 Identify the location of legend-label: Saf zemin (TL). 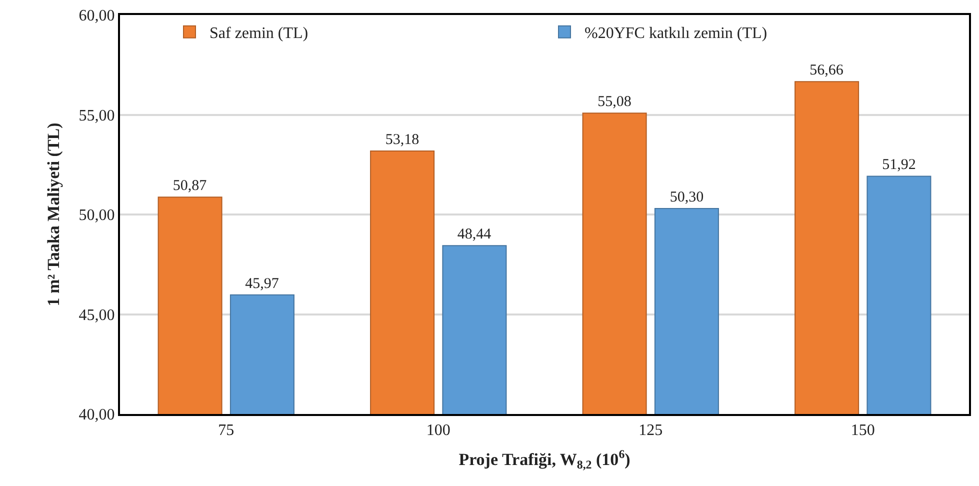
(259, 33).